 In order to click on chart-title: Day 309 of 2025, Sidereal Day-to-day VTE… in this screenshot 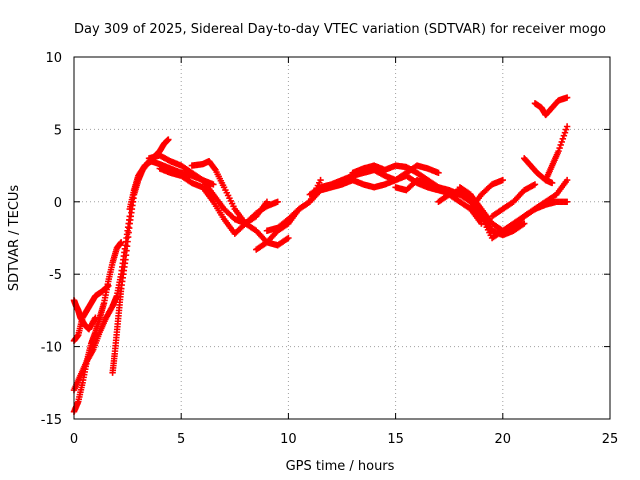, I will do `click(340, 29)`.